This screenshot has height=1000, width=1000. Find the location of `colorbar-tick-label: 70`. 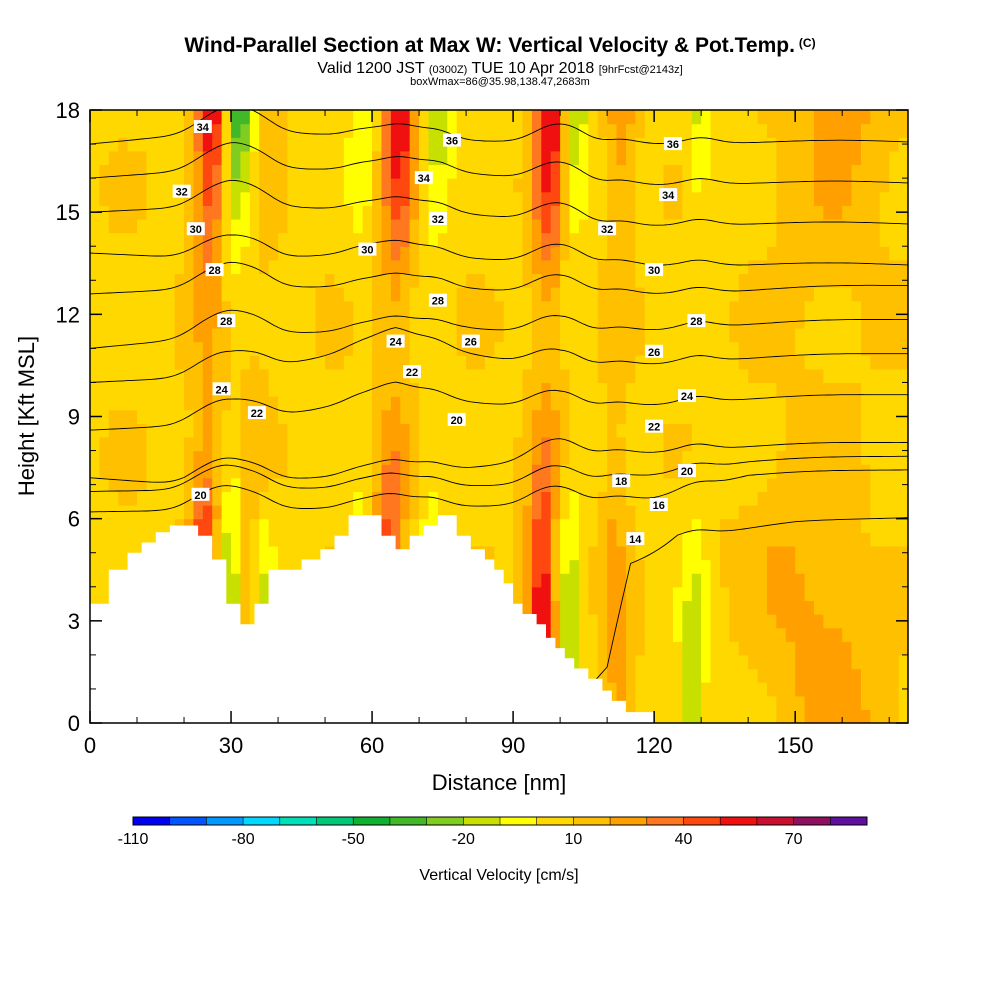

colorbar-tick-label: 70 is located at coordinates (794, 839).